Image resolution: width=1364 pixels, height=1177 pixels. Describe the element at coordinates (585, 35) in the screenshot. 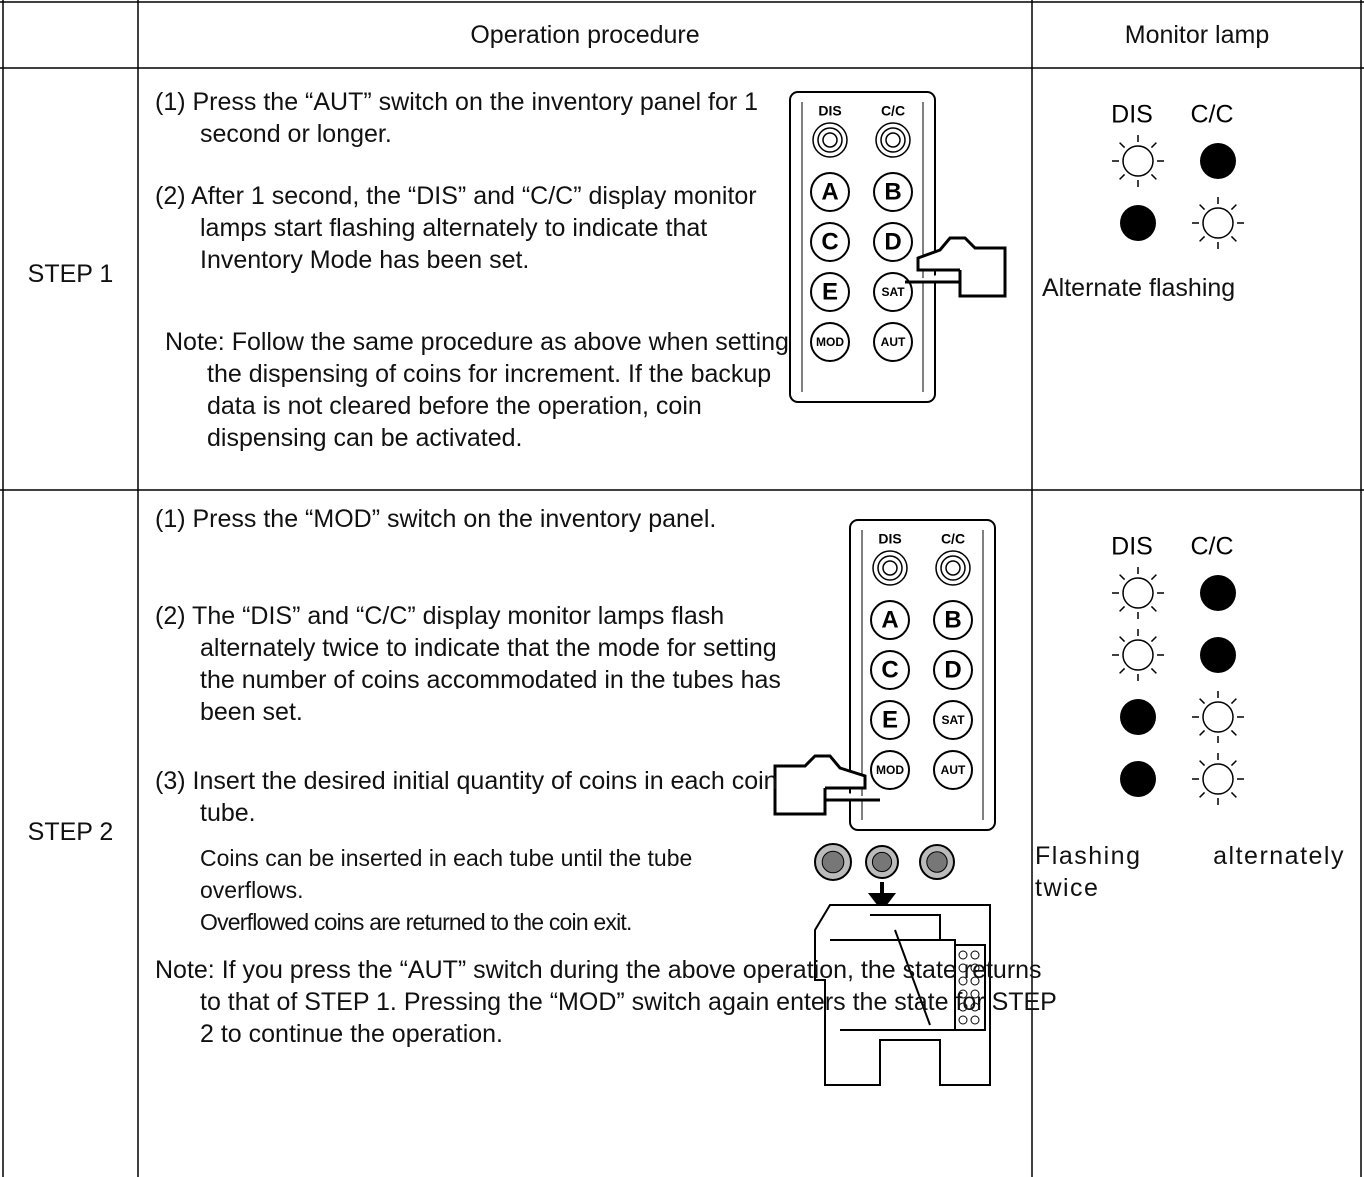

I see `header-procedure: Operation procedure` at that location.